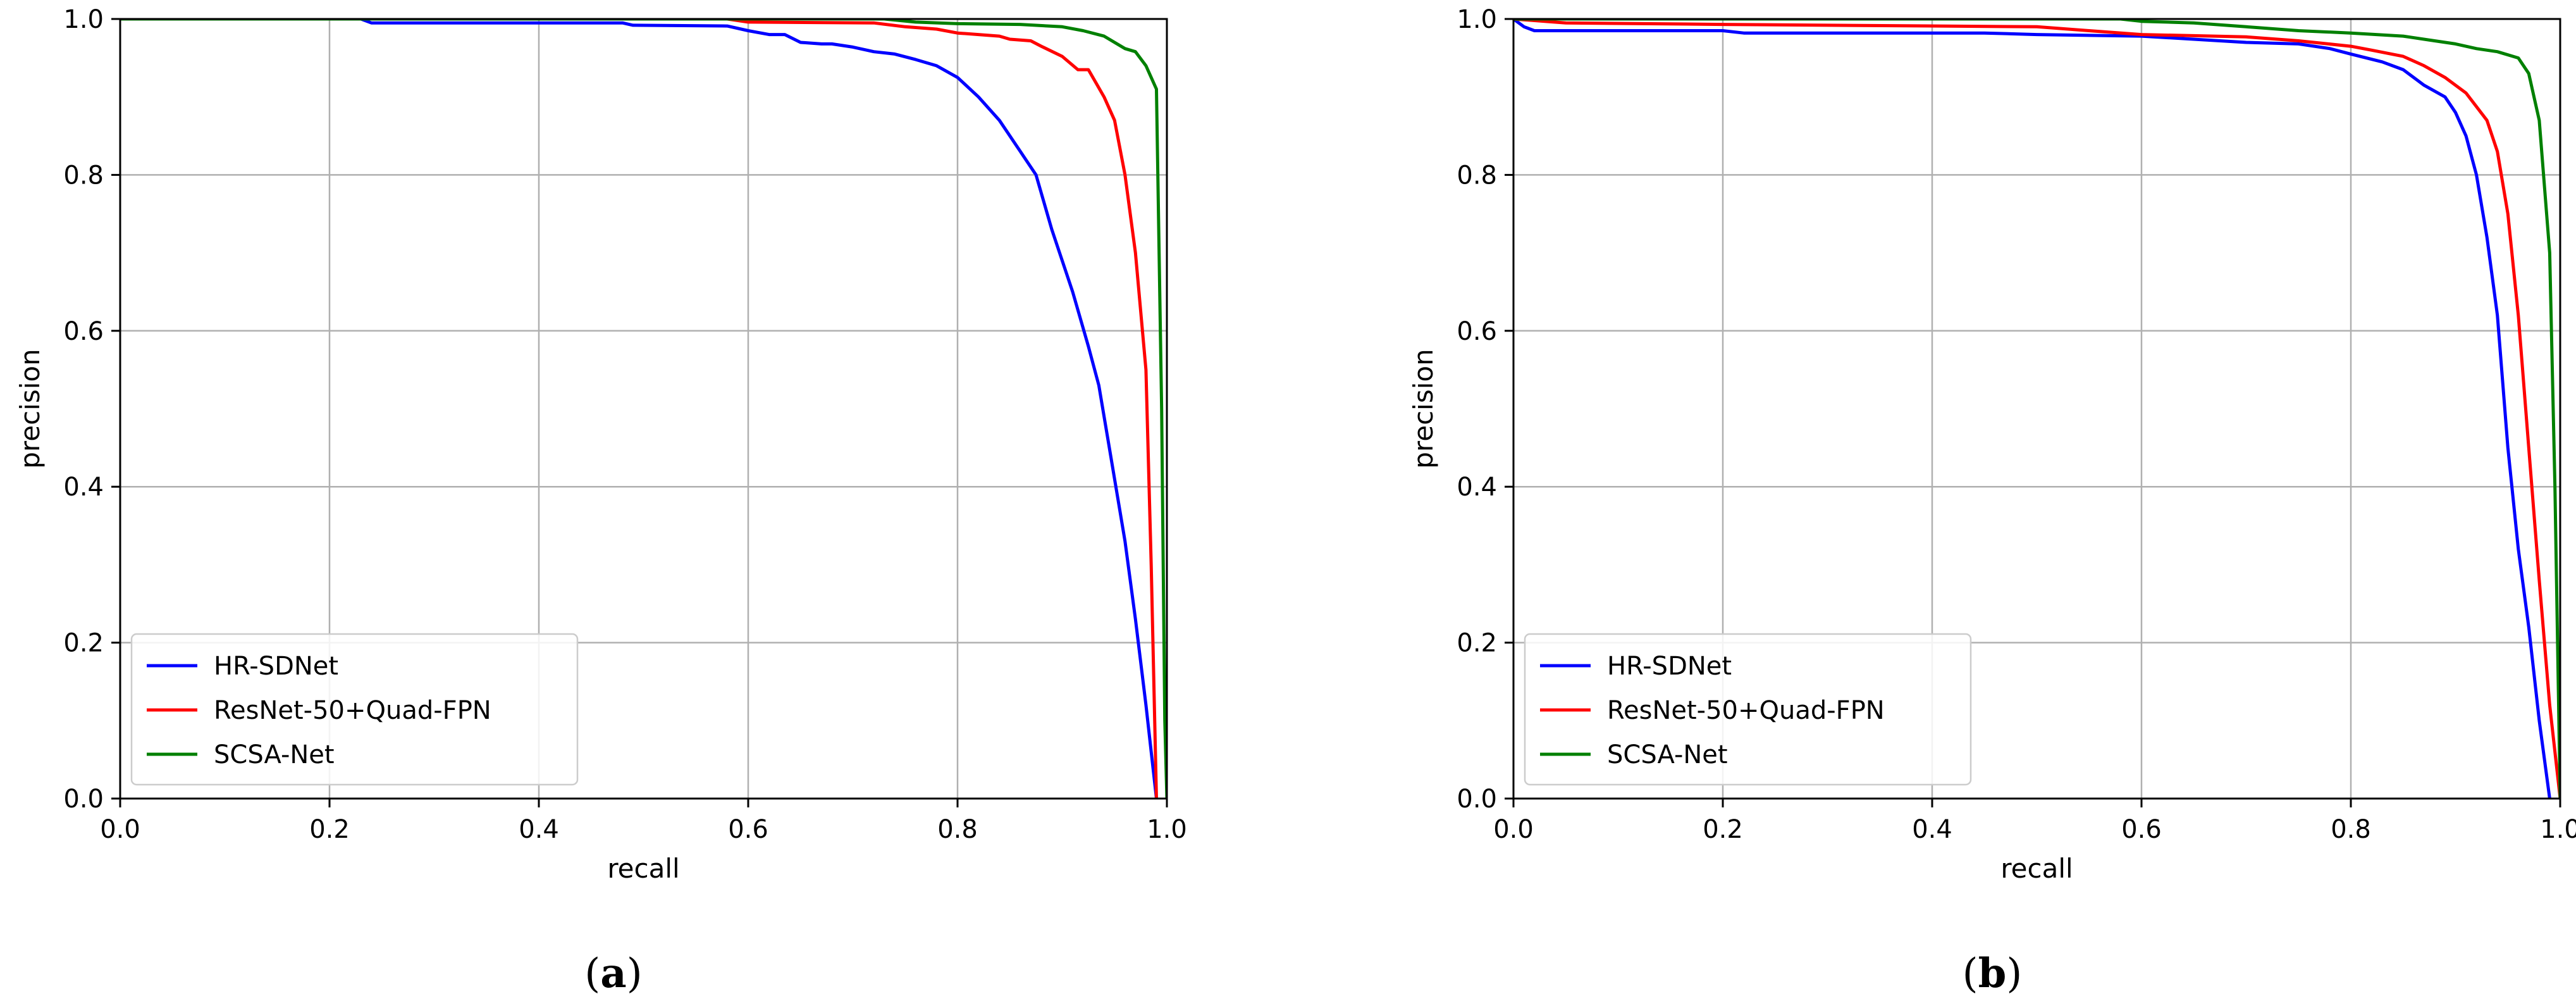  I want to click on panel-letter: b, so click(1992, 973).